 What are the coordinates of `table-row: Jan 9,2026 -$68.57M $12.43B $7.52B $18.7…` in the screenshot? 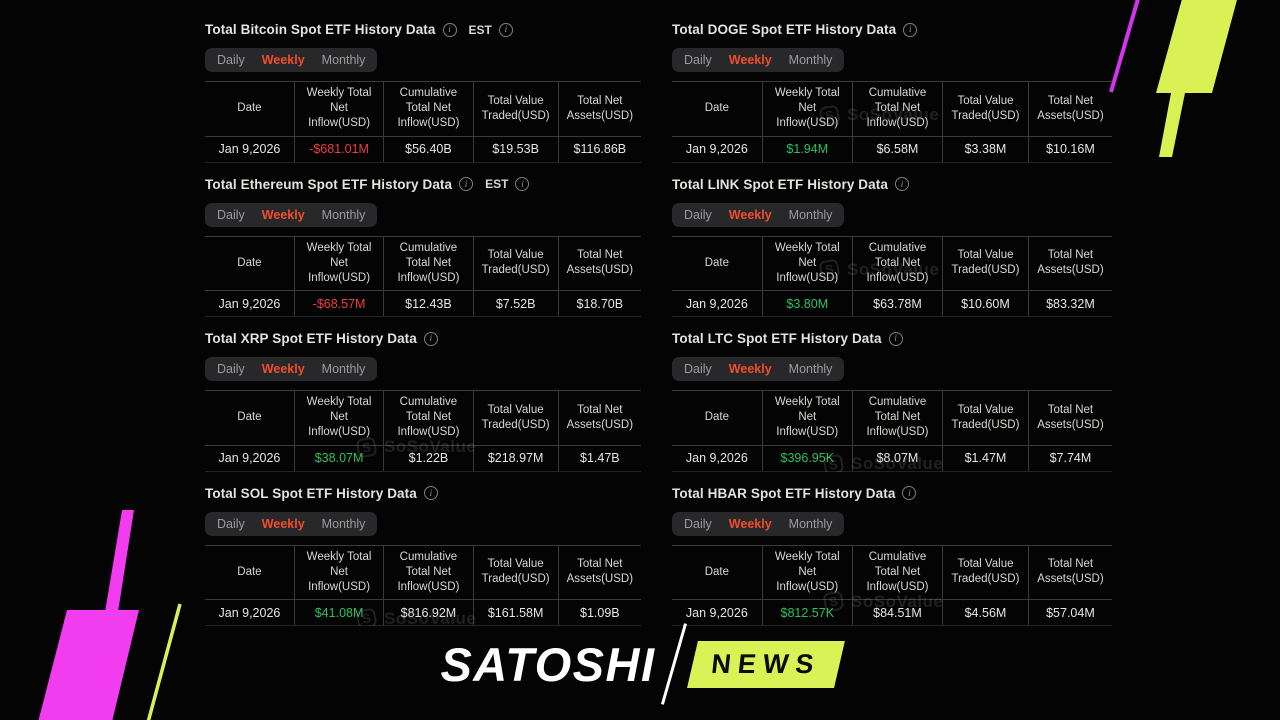 It's located at (423, 304).